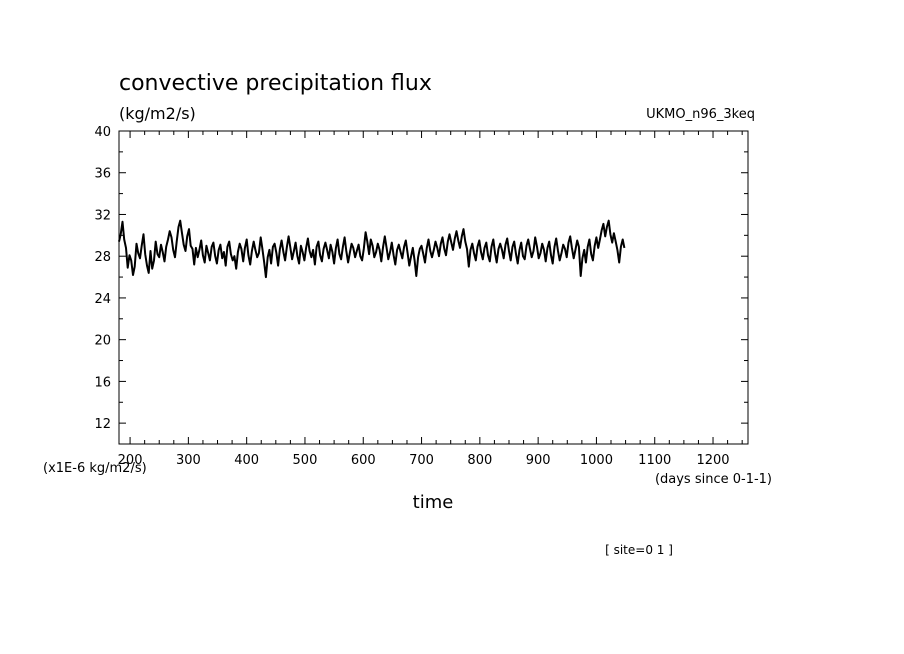 The image size is (904, 654). Describe the element at coordinates (95, 468) in the screenshot. I see `y-scale-note: (x1E-6 kg/m2/s)` at that location.